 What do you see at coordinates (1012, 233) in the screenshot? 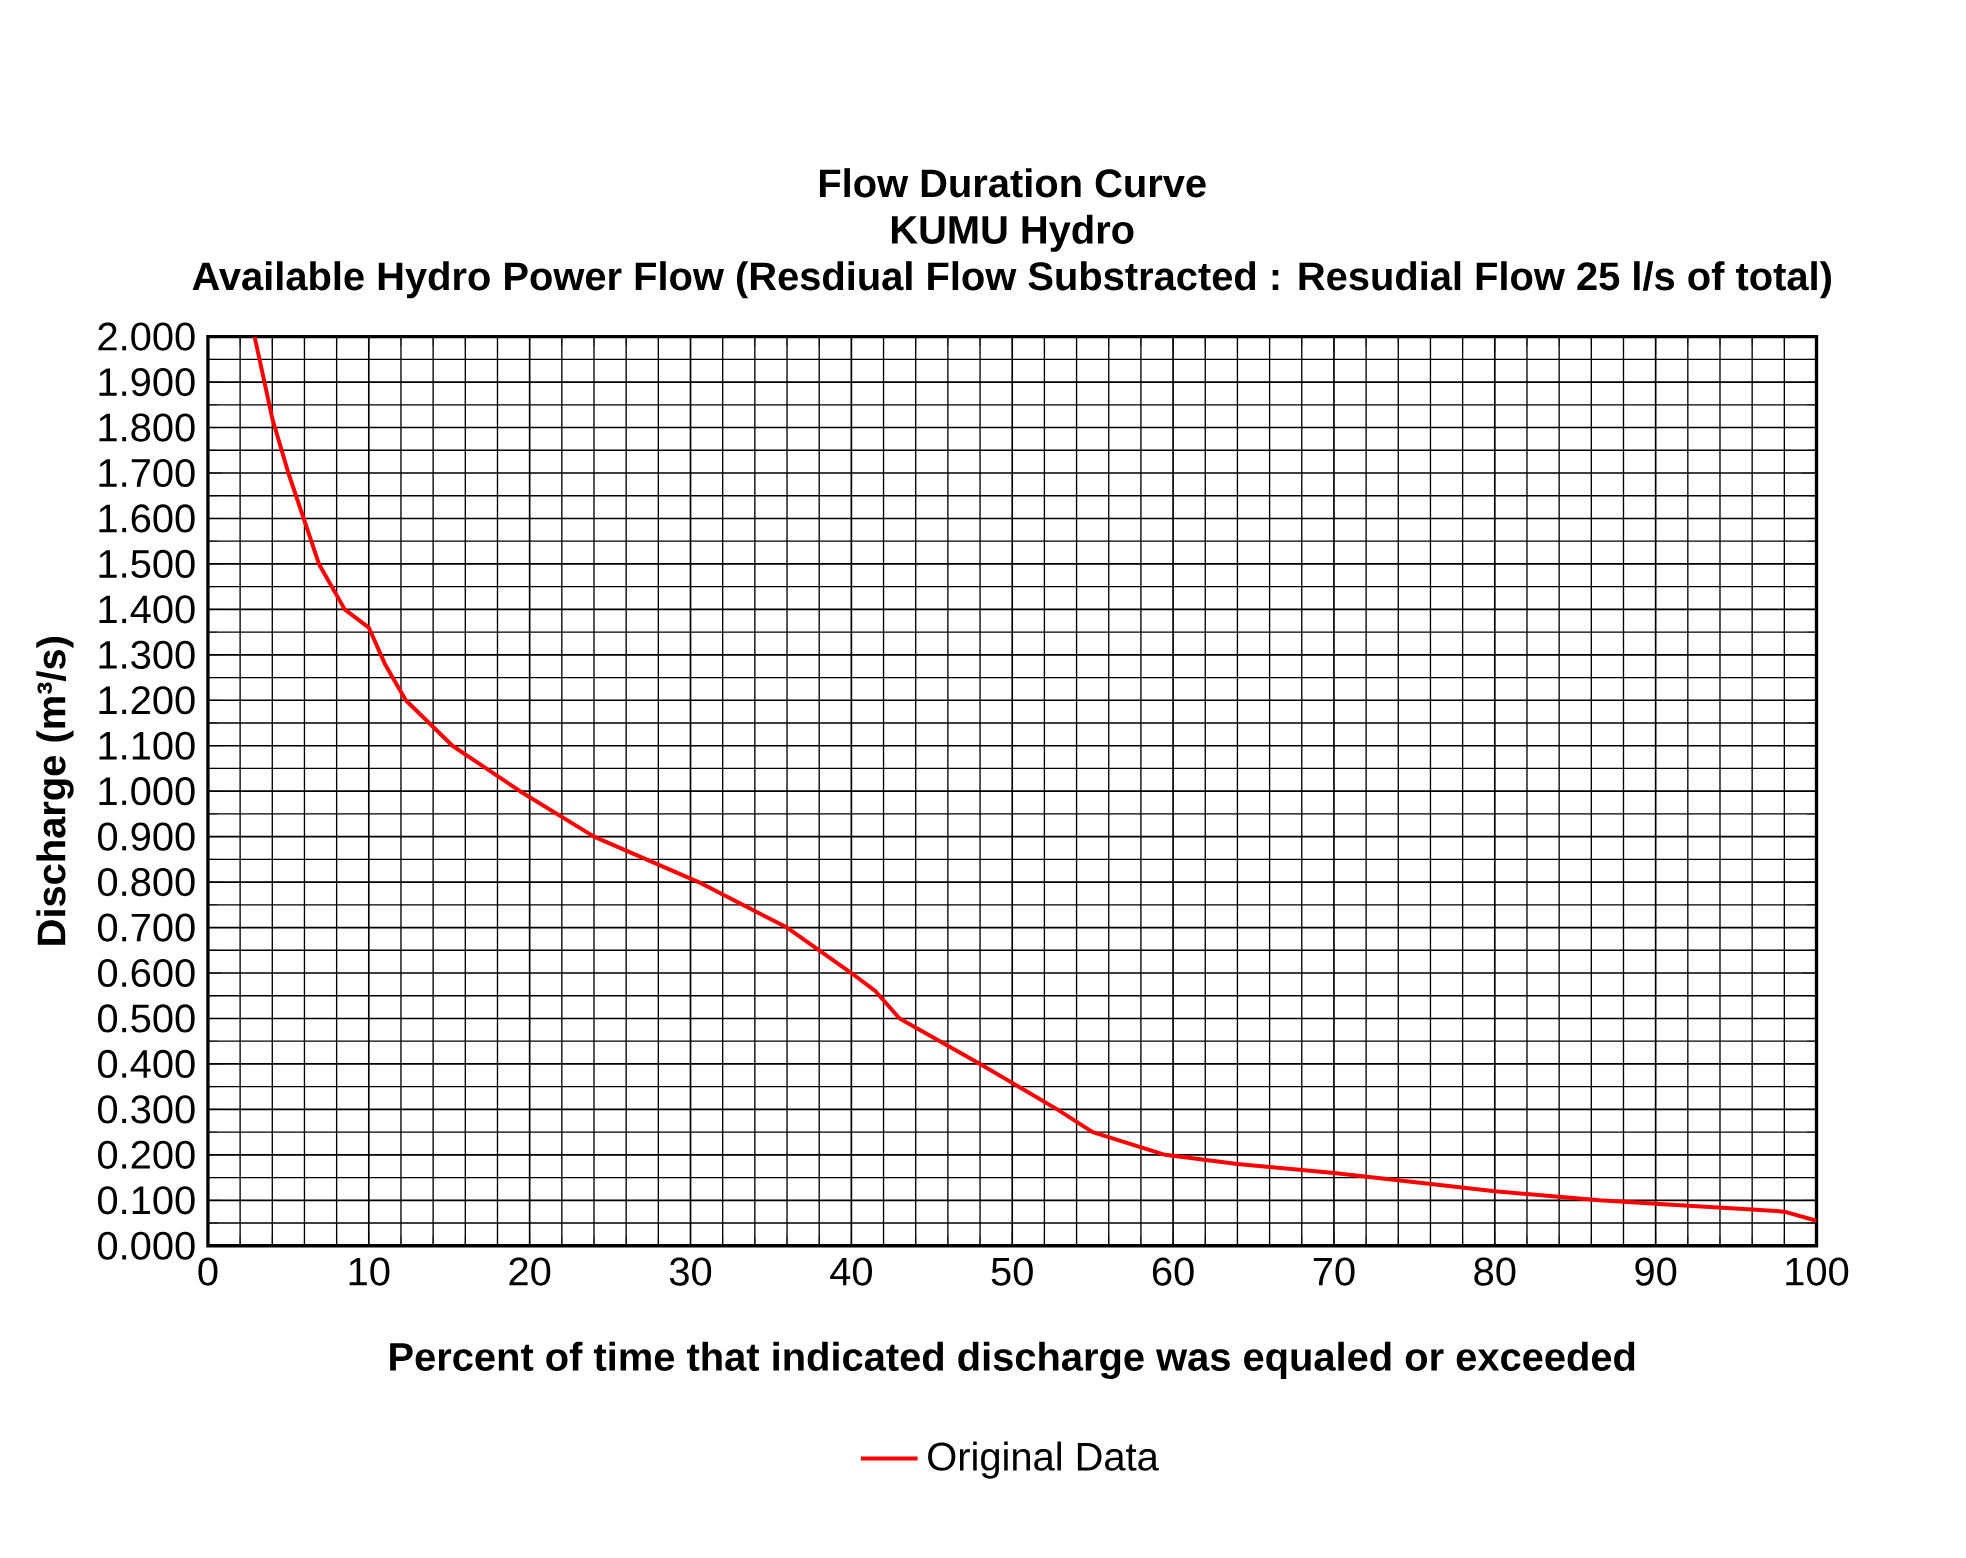
I see `chart-subtitle: KUMU Hydro` at bounding box center [1012, 233].